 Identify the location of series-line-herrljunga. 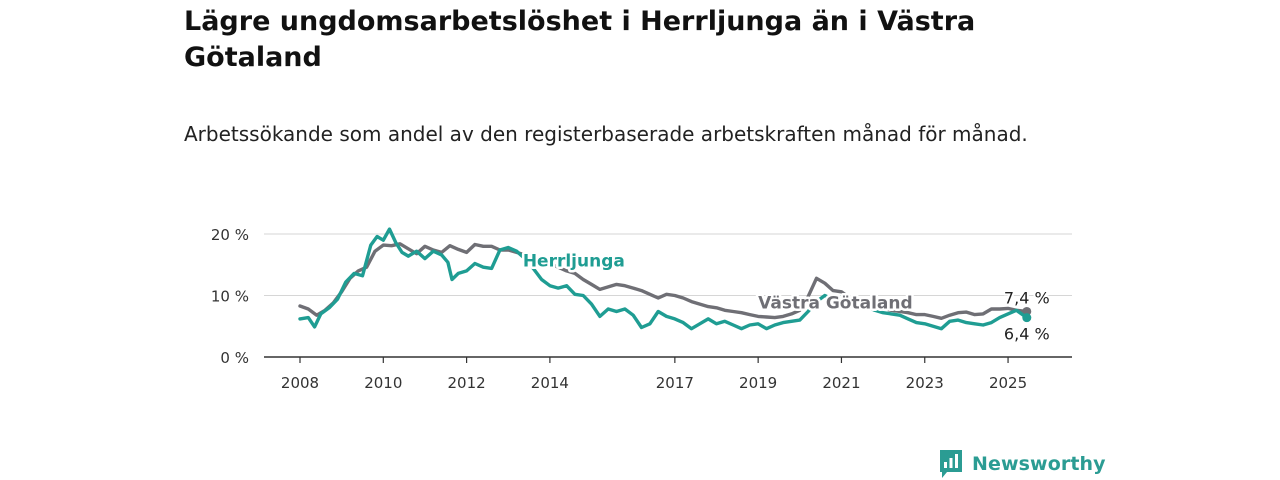
(663, 279).